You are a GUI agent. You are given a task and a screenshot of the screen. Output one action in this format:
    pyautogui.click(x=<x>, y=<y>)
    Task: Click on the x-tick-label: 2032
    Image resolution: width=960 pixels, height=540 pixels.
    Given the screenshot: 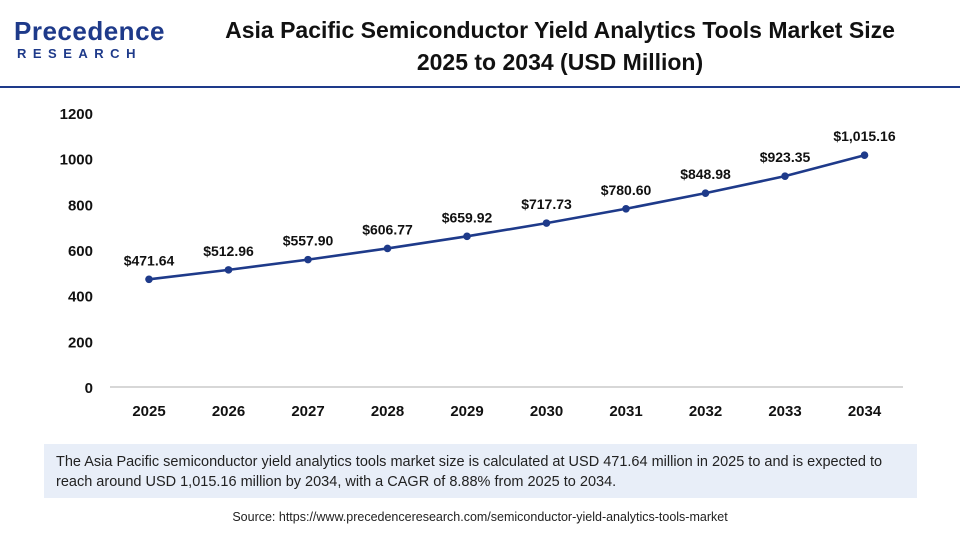 What is the action you would take?
    pyautogui.click(x=705, y=411)
    